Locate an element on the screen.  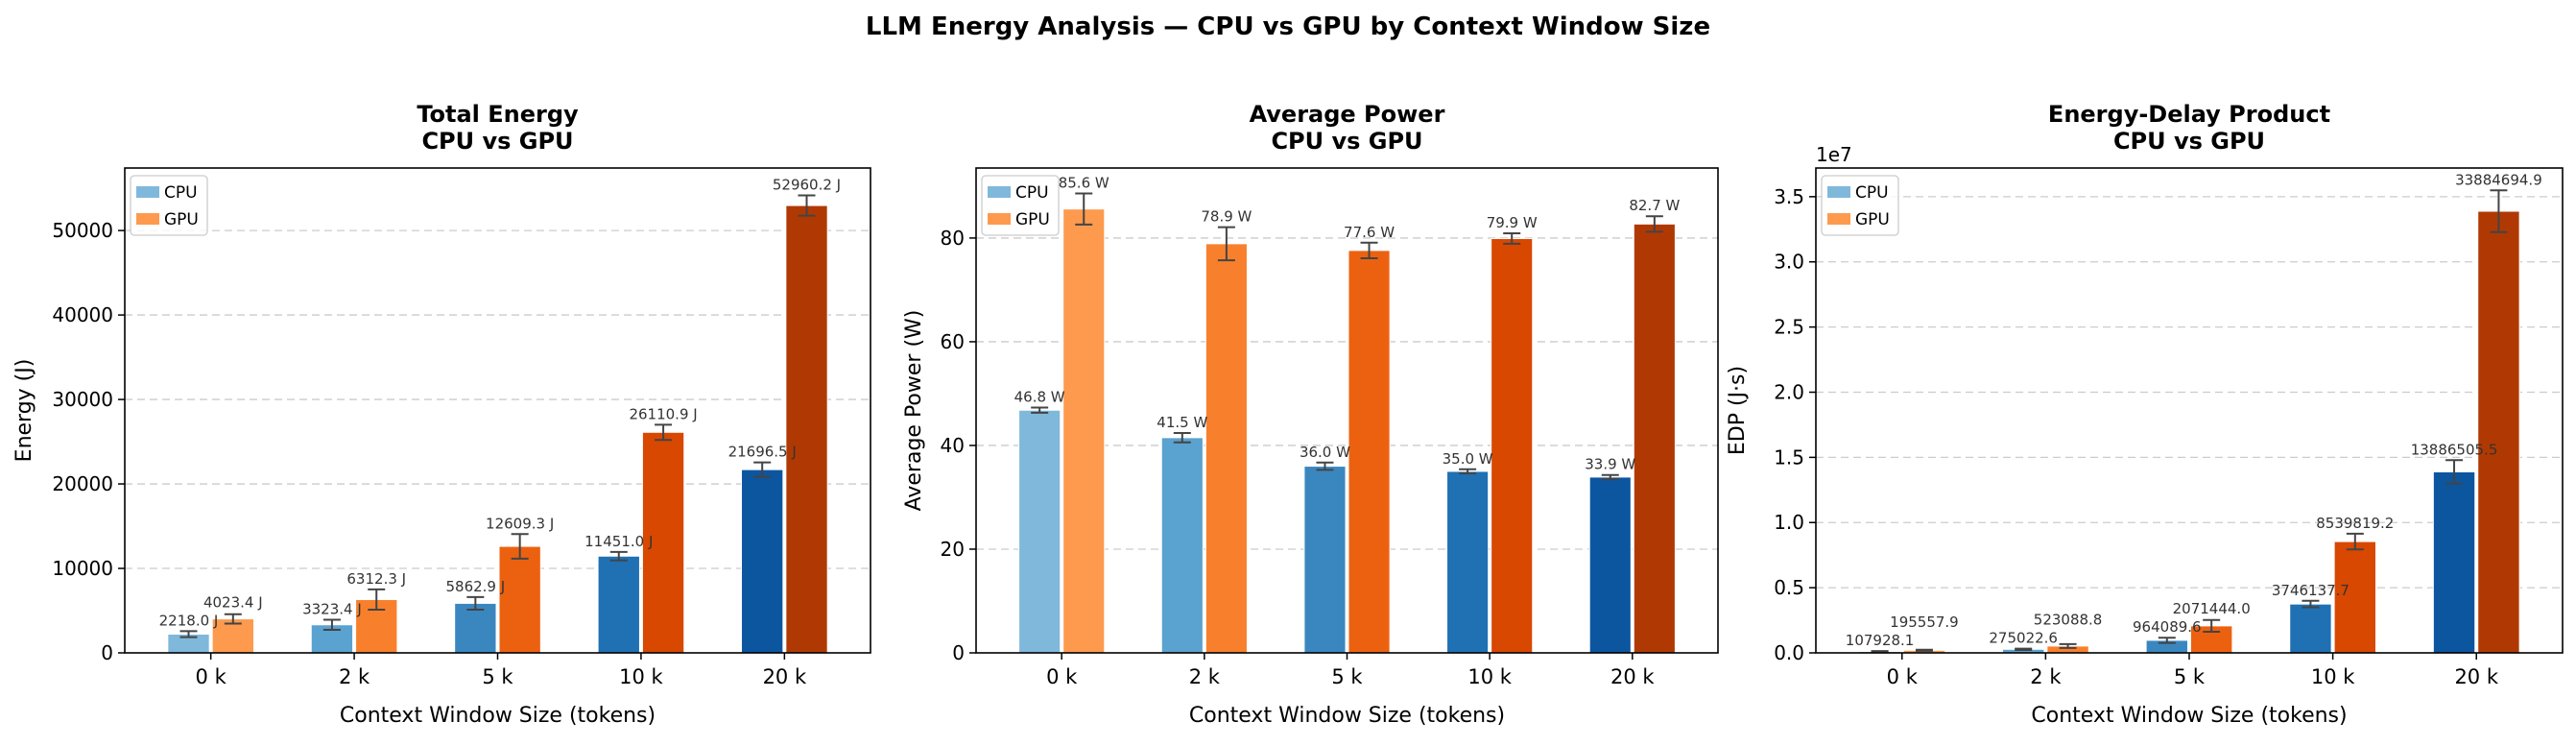
data-label: 12609.3 J is located at coordinates (520, 523).